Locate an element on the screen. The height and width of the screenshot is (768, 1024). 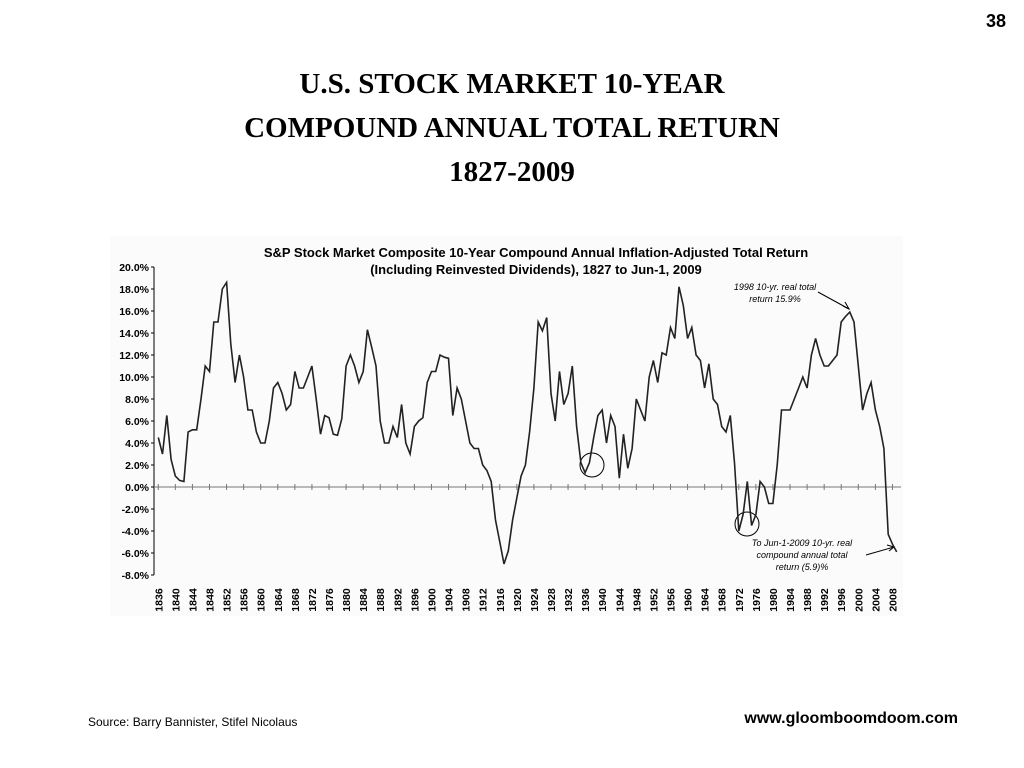
annotation: return (5.9)% is located at coordinates (802, 567).